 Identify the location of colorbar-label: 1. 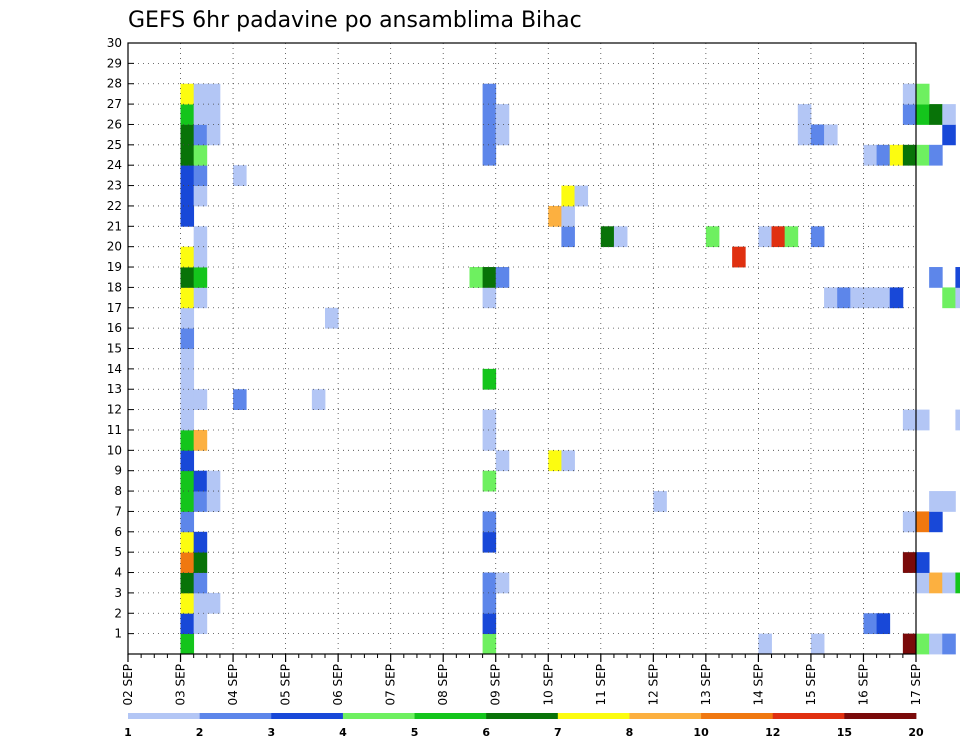
(128, 732).